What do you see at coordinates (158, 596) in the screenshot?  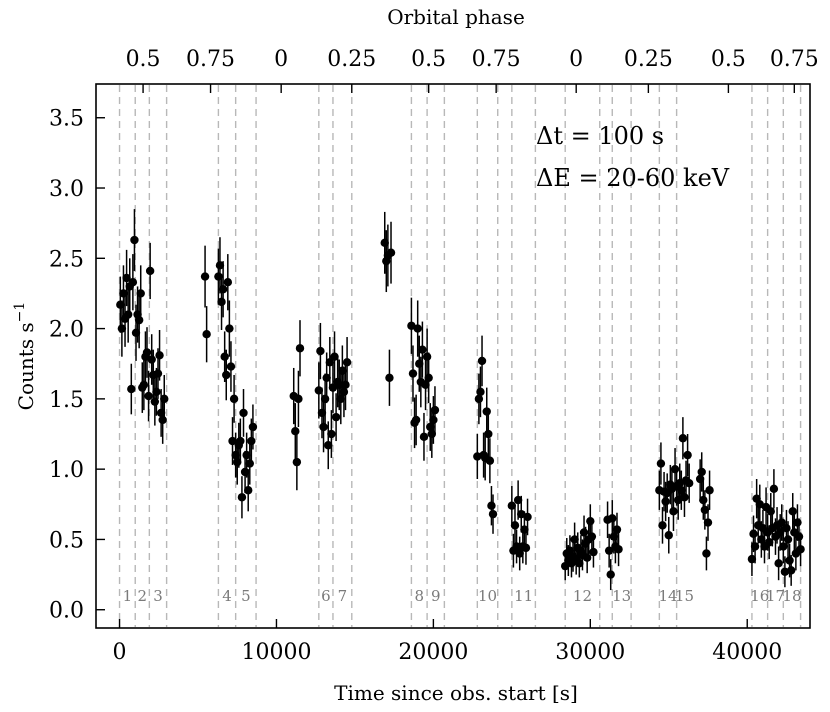 I see `segment-label-3: 3` at bounding box center [158, 596].